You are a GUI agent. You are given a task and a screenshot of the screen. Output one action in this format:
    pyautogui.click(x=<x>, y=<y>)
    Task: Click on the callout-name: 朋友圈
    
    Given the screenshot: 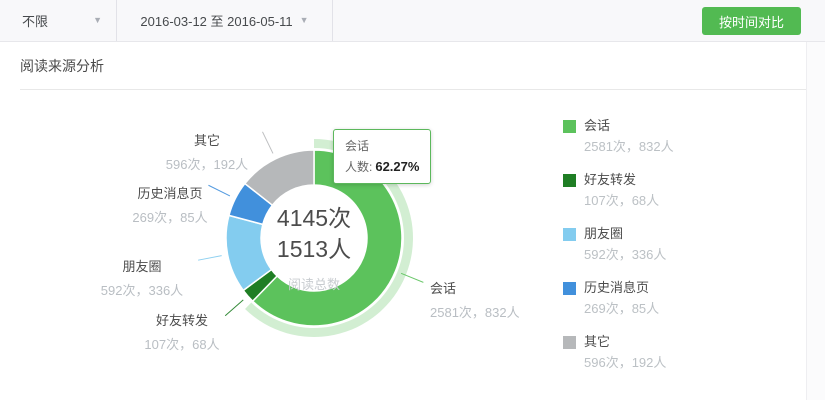 What is the action you would take?
    pyautogui.click(x=142, y=266)
    